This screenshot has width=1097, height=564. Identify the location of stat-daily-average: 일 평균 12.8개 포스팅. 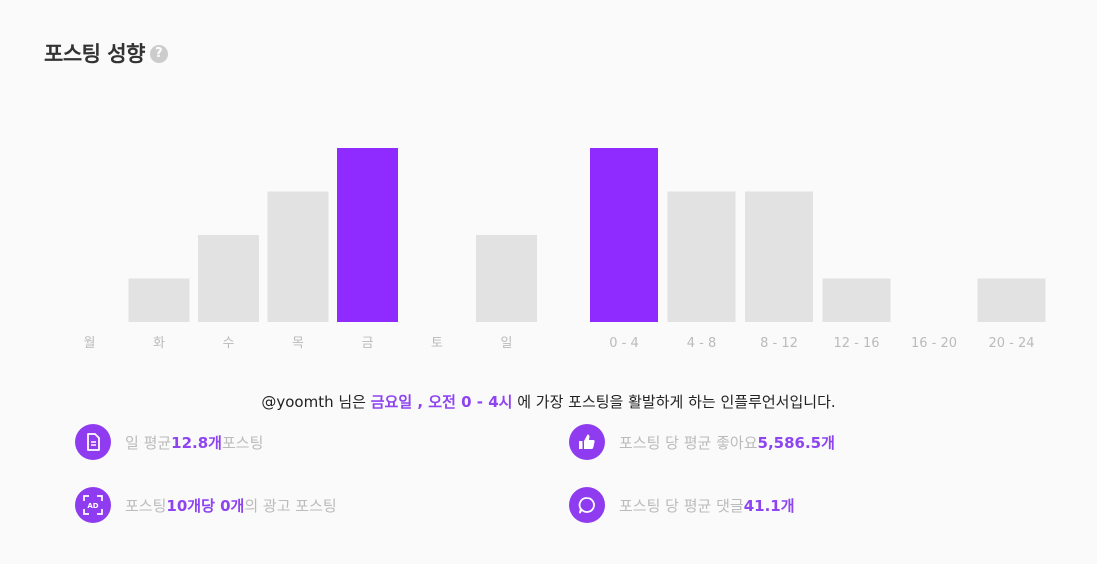
(169, 442).